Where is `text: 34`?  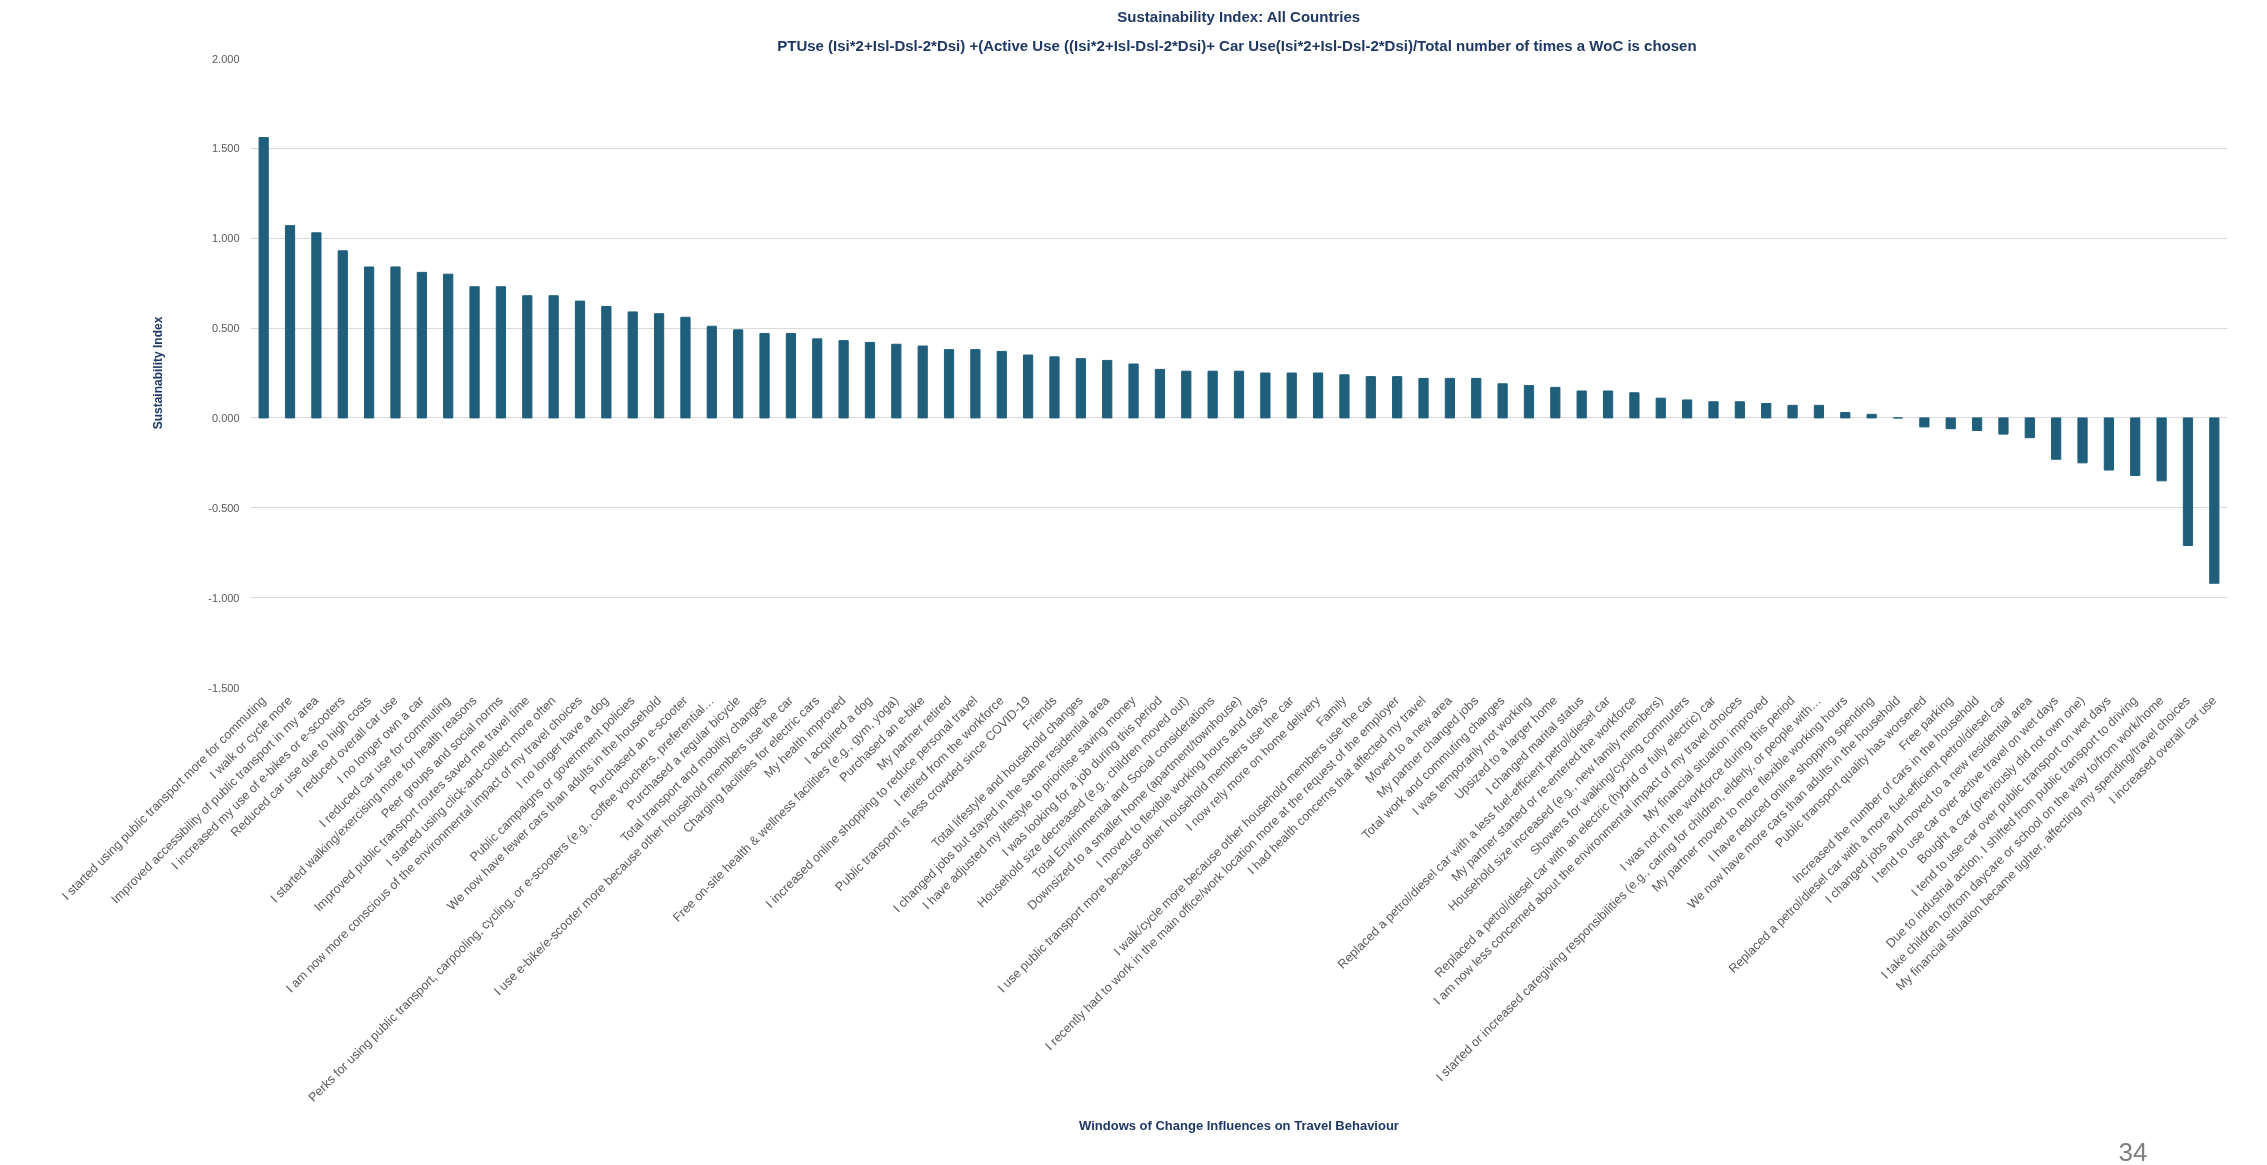
text: 34 is located at coordinates (2133, 1150).